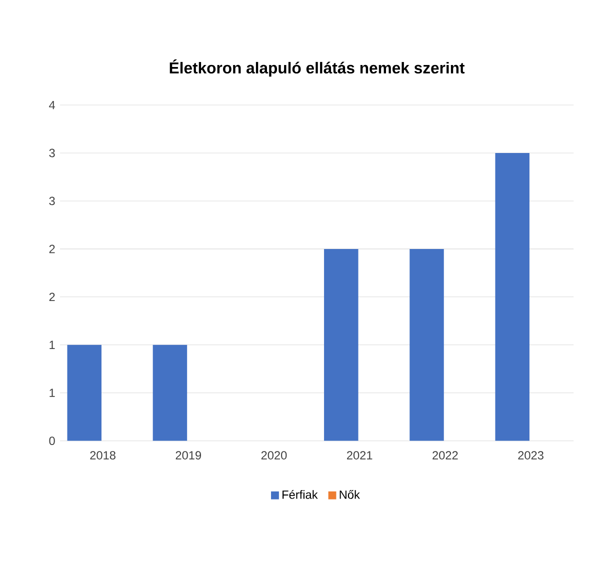 The width and height of the screenshot is (594, 562). I want to click on x-tick-label: 2021, so click(359, 455).